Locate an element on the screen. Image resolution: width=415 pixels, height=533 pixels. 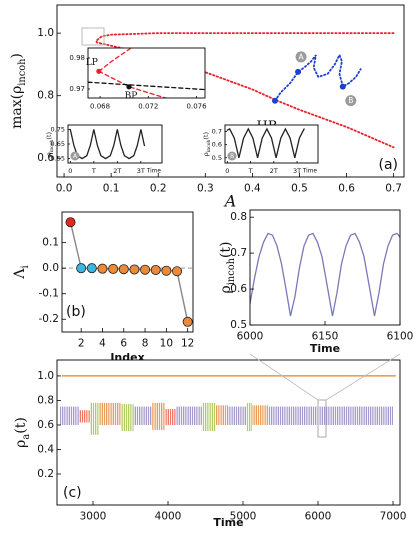
panel: 0 T 2T 3T 0.55 0.65 0.75 Time ρincoh(t) A is located at coordinates (104, 149).